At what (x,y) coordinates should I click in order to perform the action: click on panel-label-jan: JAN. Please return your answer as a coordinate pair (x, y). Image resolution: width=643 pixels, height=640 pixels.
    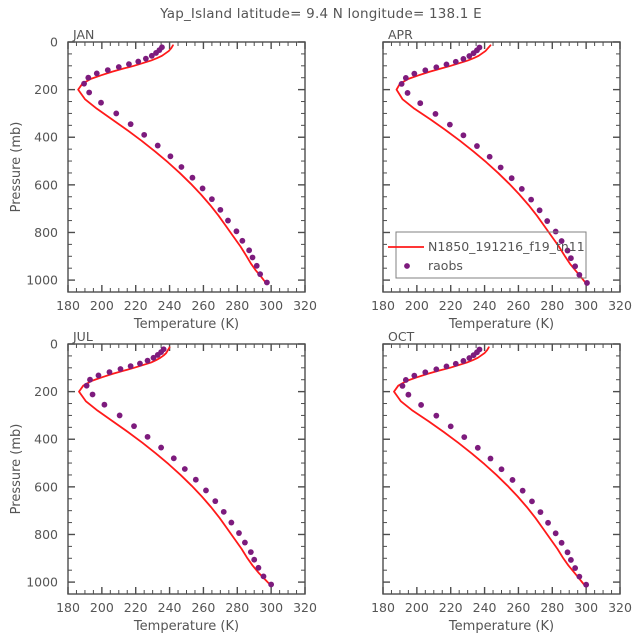
    Looking at the image, I should click on (83, 34).